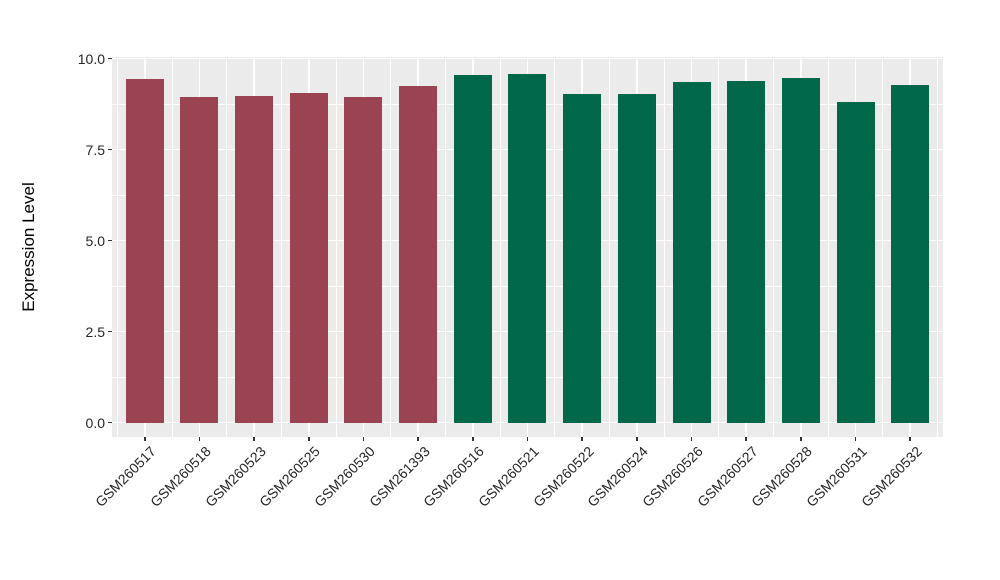 The width and height of the screenshot is (1000, 580). Describe the element at coordinates (308, 257) in the screenshot. I see `bar-GSM260525` at that location.